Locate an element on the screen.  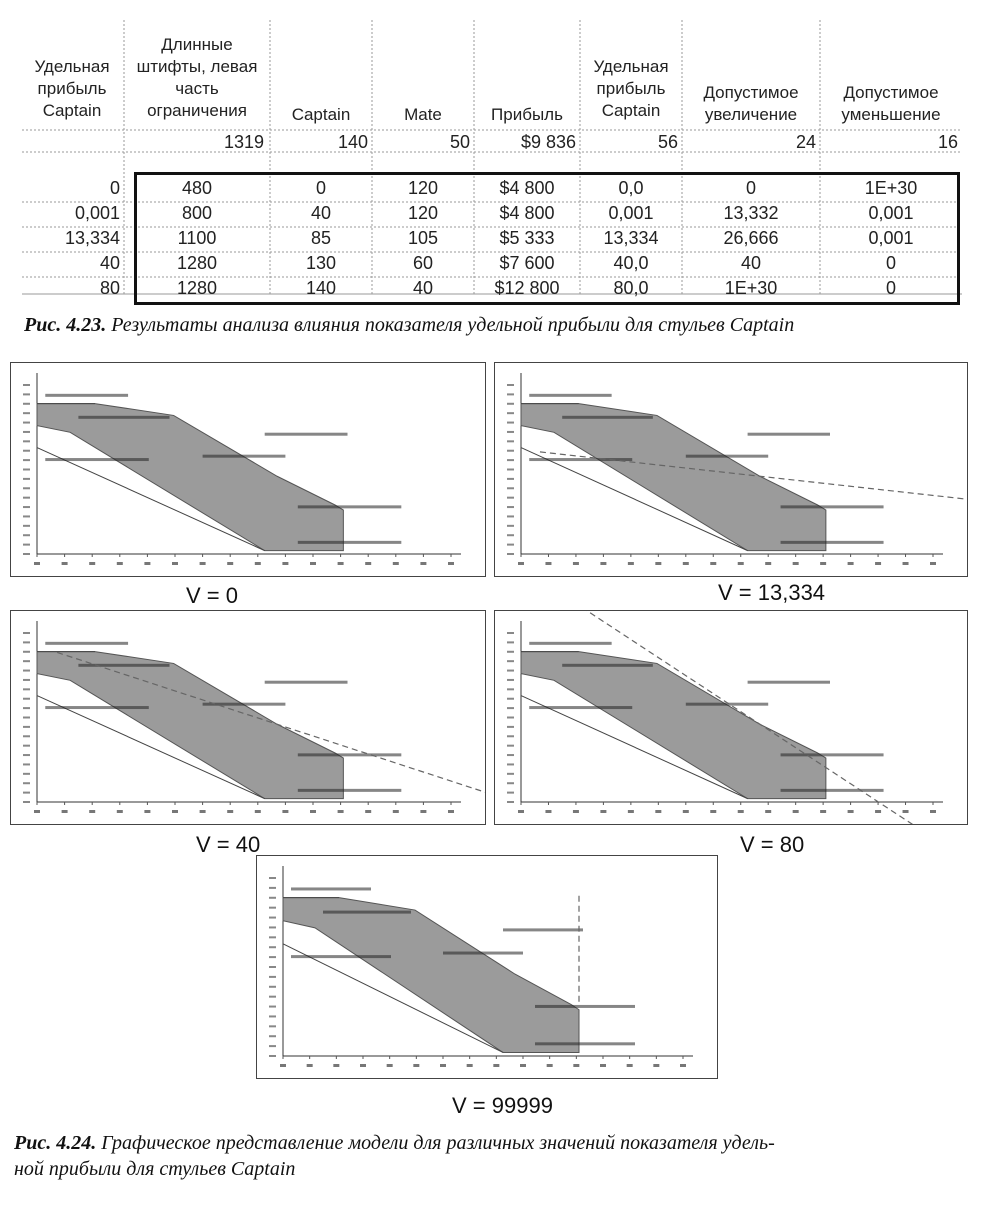
table-cell: 80,0 is located at coordinates (631, 288).